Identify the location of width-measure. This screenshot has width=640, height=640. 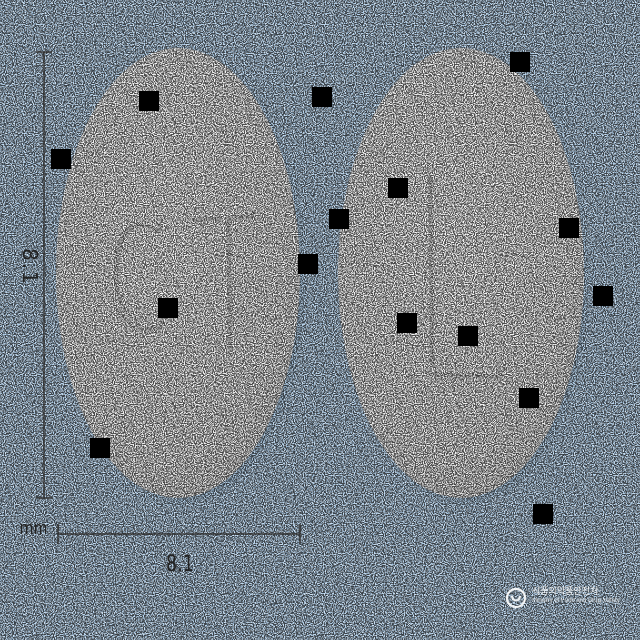
(179, 534).